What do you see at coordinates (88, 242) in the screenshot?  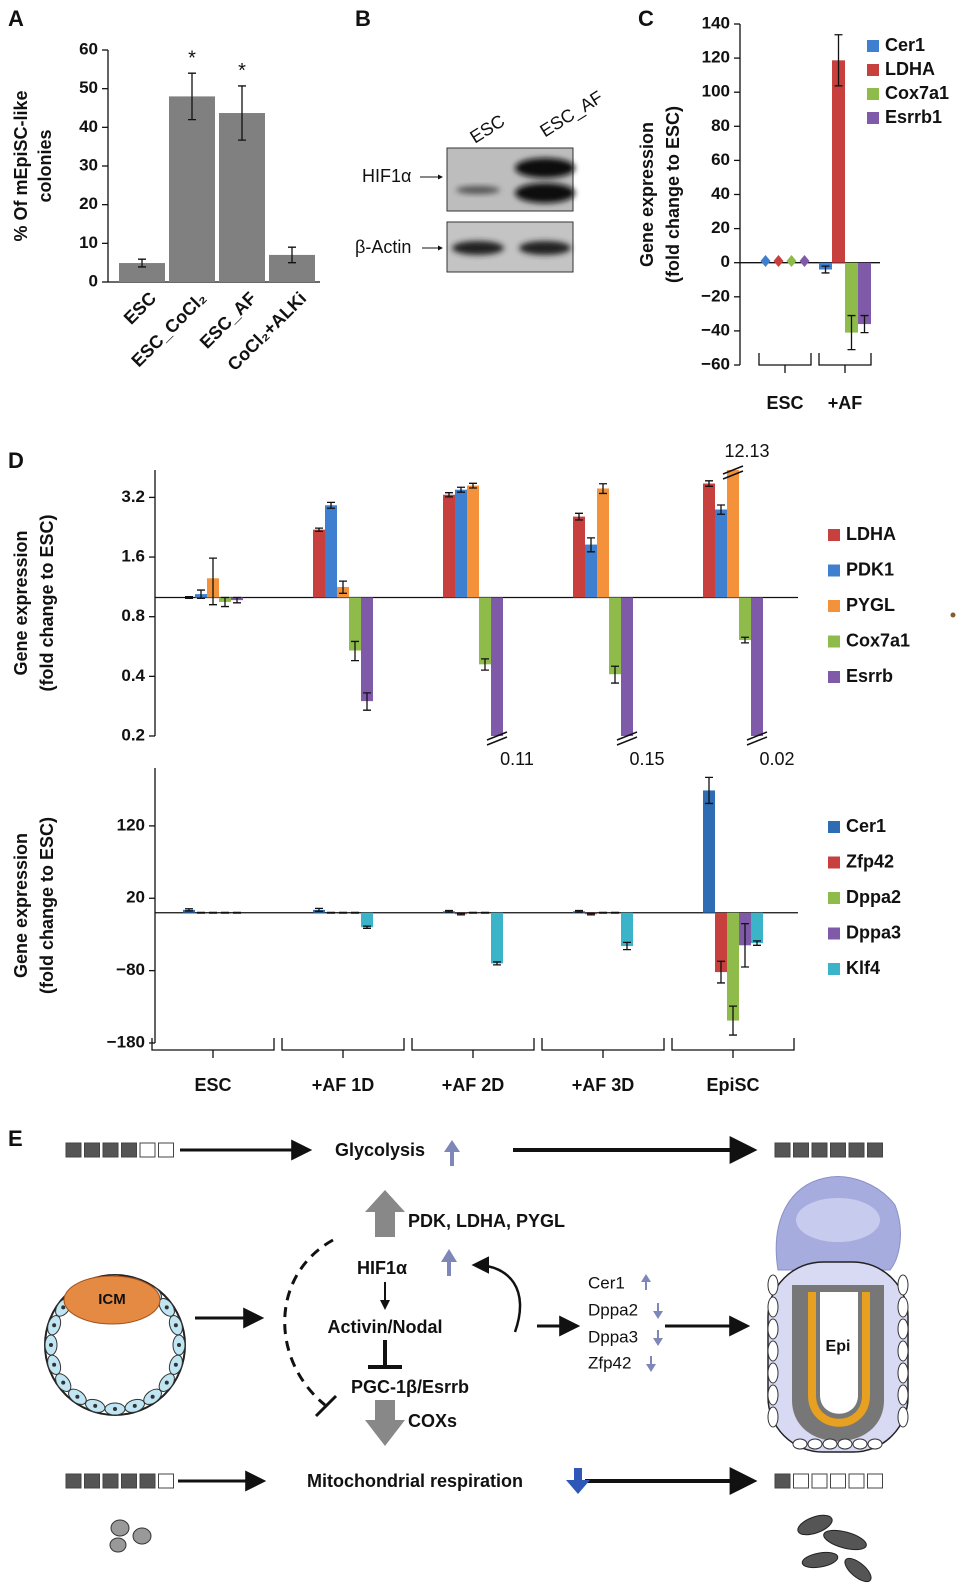 I see `y-tick-label: 10` at bounding box center [88, 242].